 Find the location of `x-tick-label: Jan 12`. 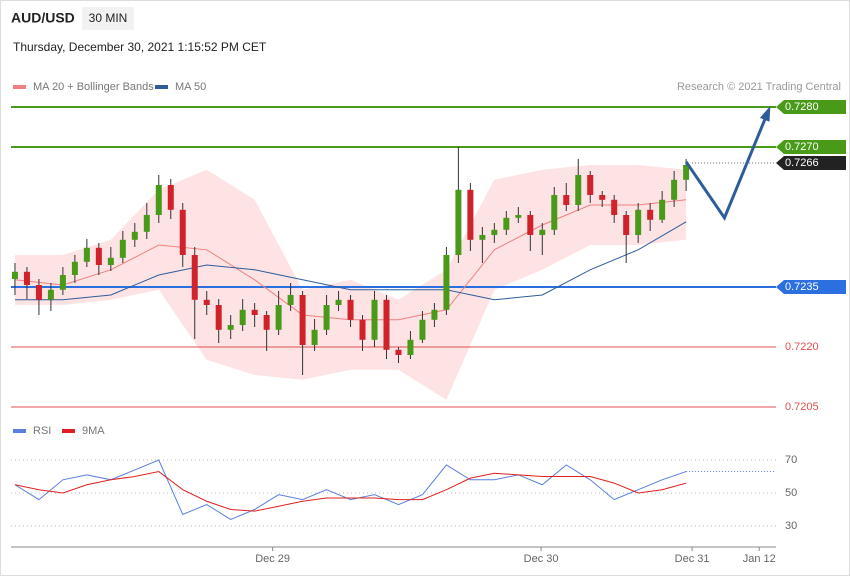

x-tick-label: Jan 12 is located at coordinates (759, 559).